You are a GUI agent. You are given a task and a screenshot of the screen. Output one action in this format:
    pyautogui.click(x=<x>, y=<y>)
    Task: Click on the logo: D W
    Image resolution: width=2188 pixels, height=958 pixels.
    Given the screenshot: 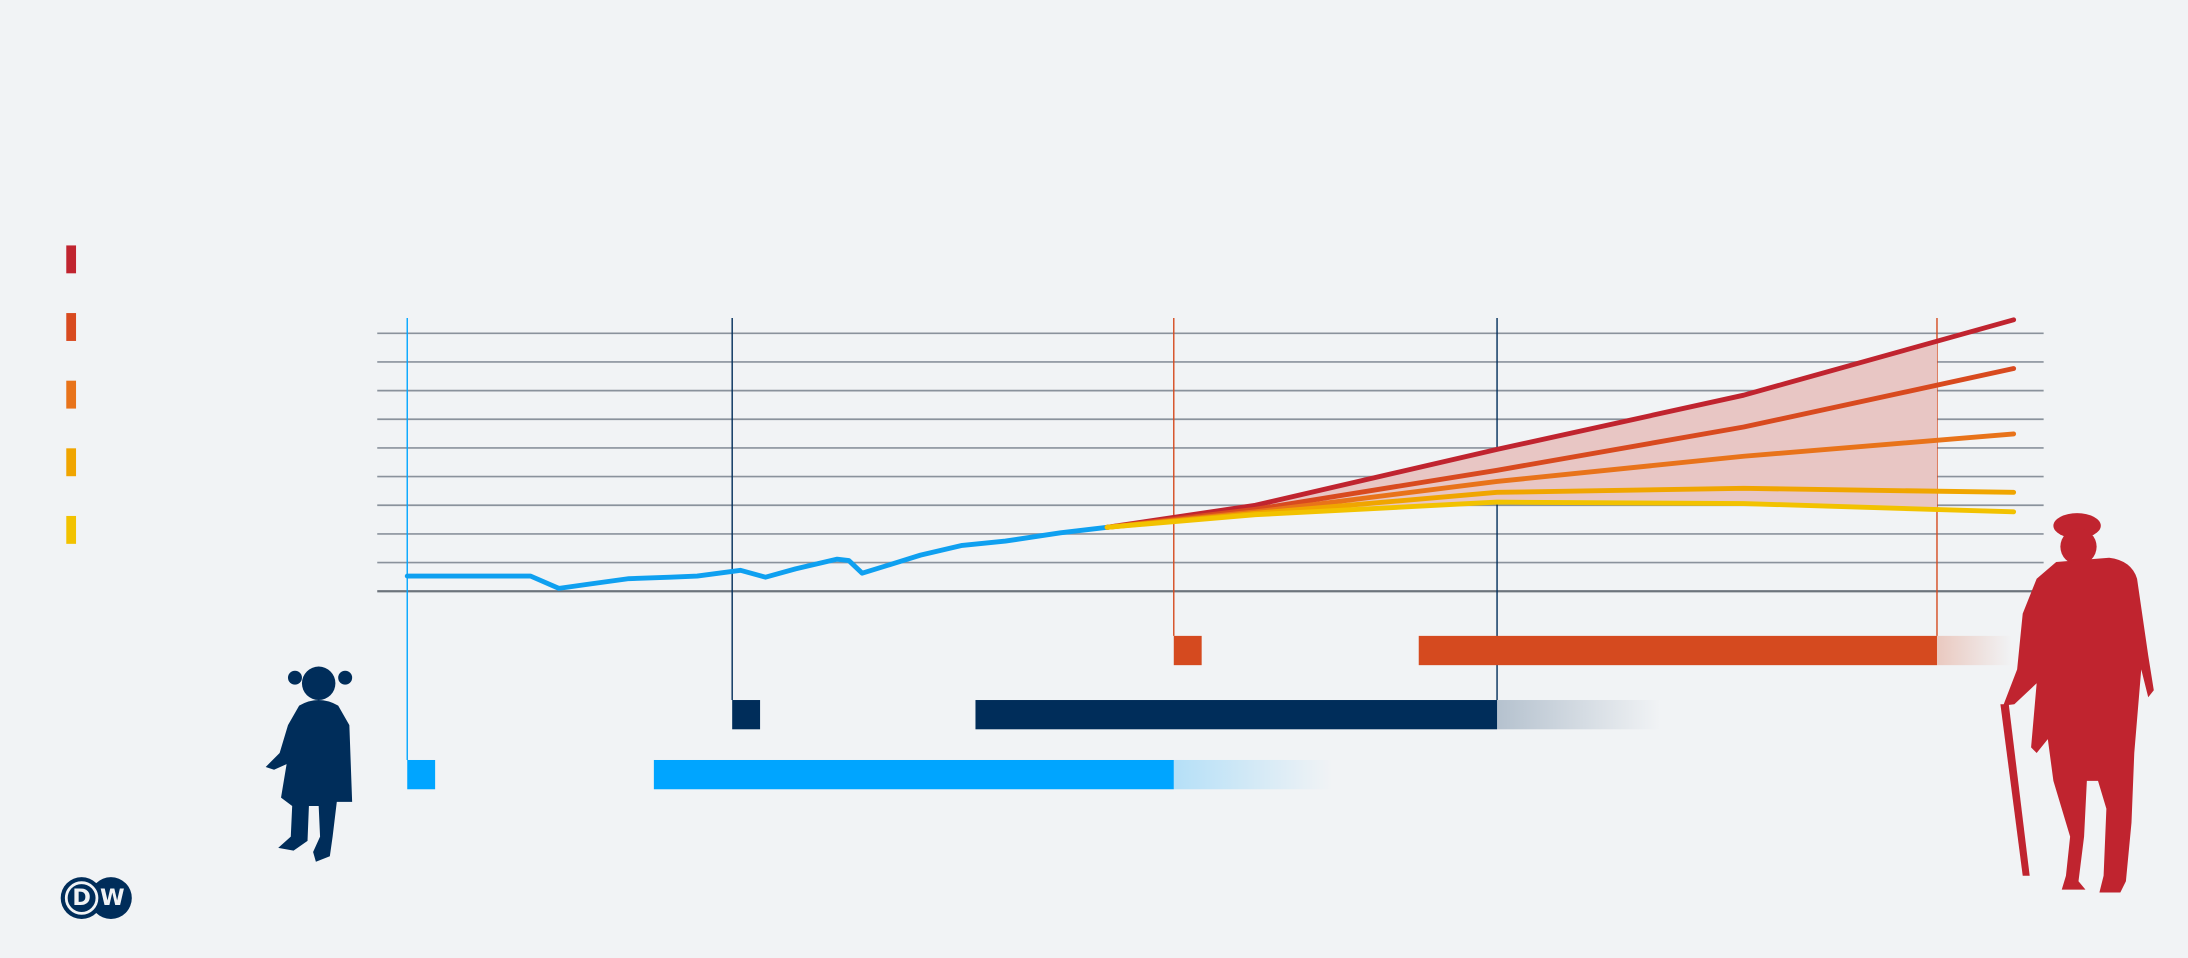 What is the action you would take?
    pyautogui.click(x=96, y=898)
    